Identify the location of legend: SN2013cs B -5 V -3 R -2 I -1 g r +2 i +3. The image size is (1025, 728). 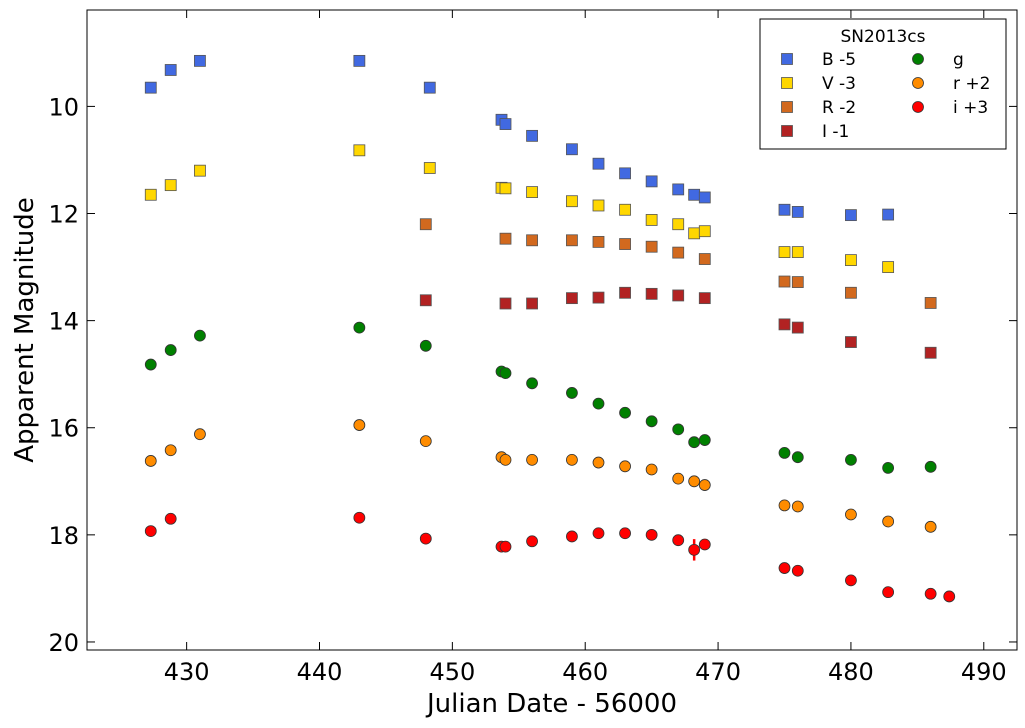
(883, 84).